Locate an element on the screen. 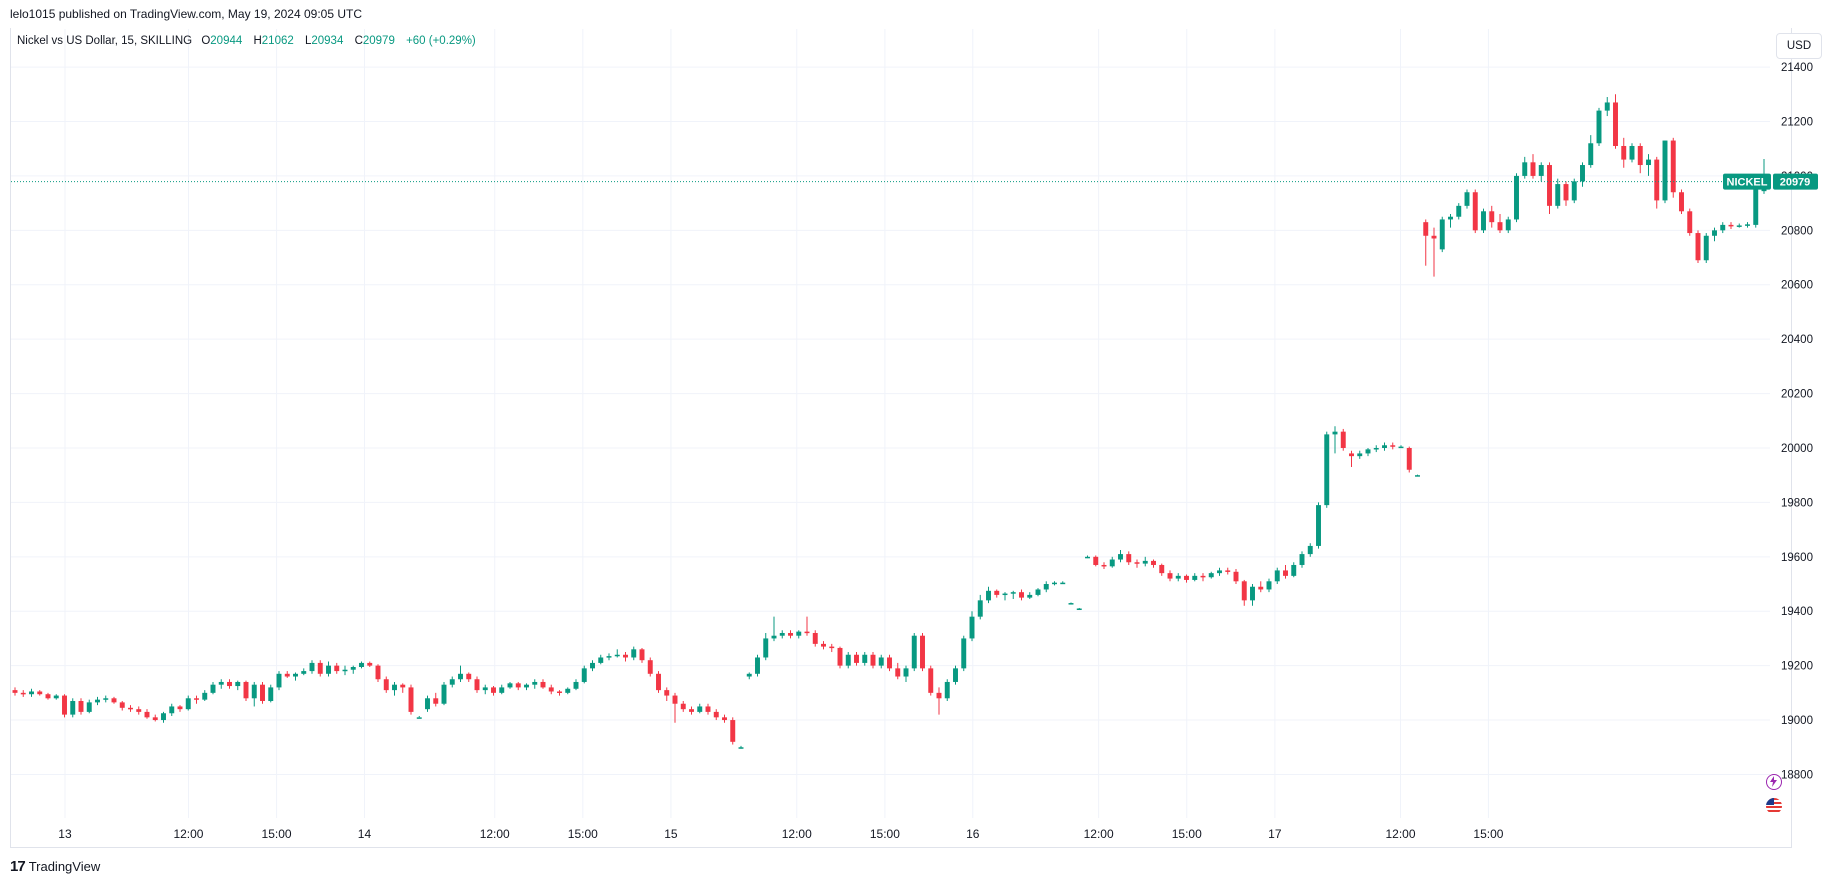  x-tick-label: 17 is located at coordinates (1275, 834).